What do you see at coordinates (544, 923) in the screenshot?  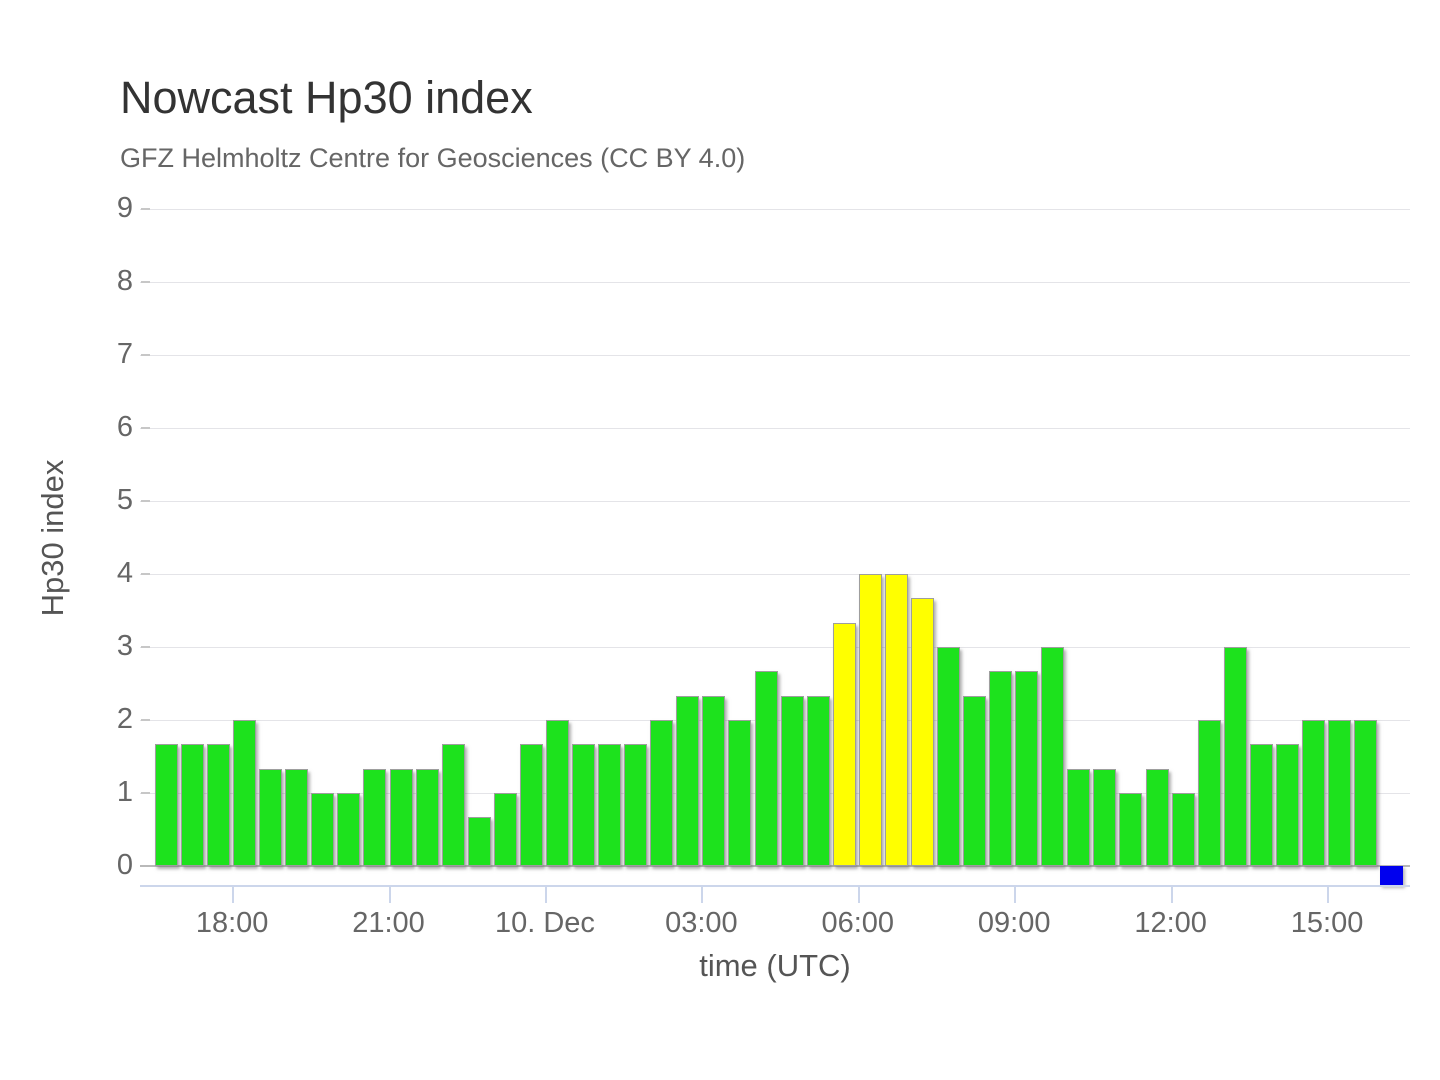 I see `x-axis-label: 10. Dec` at bounding box center [544, 923].